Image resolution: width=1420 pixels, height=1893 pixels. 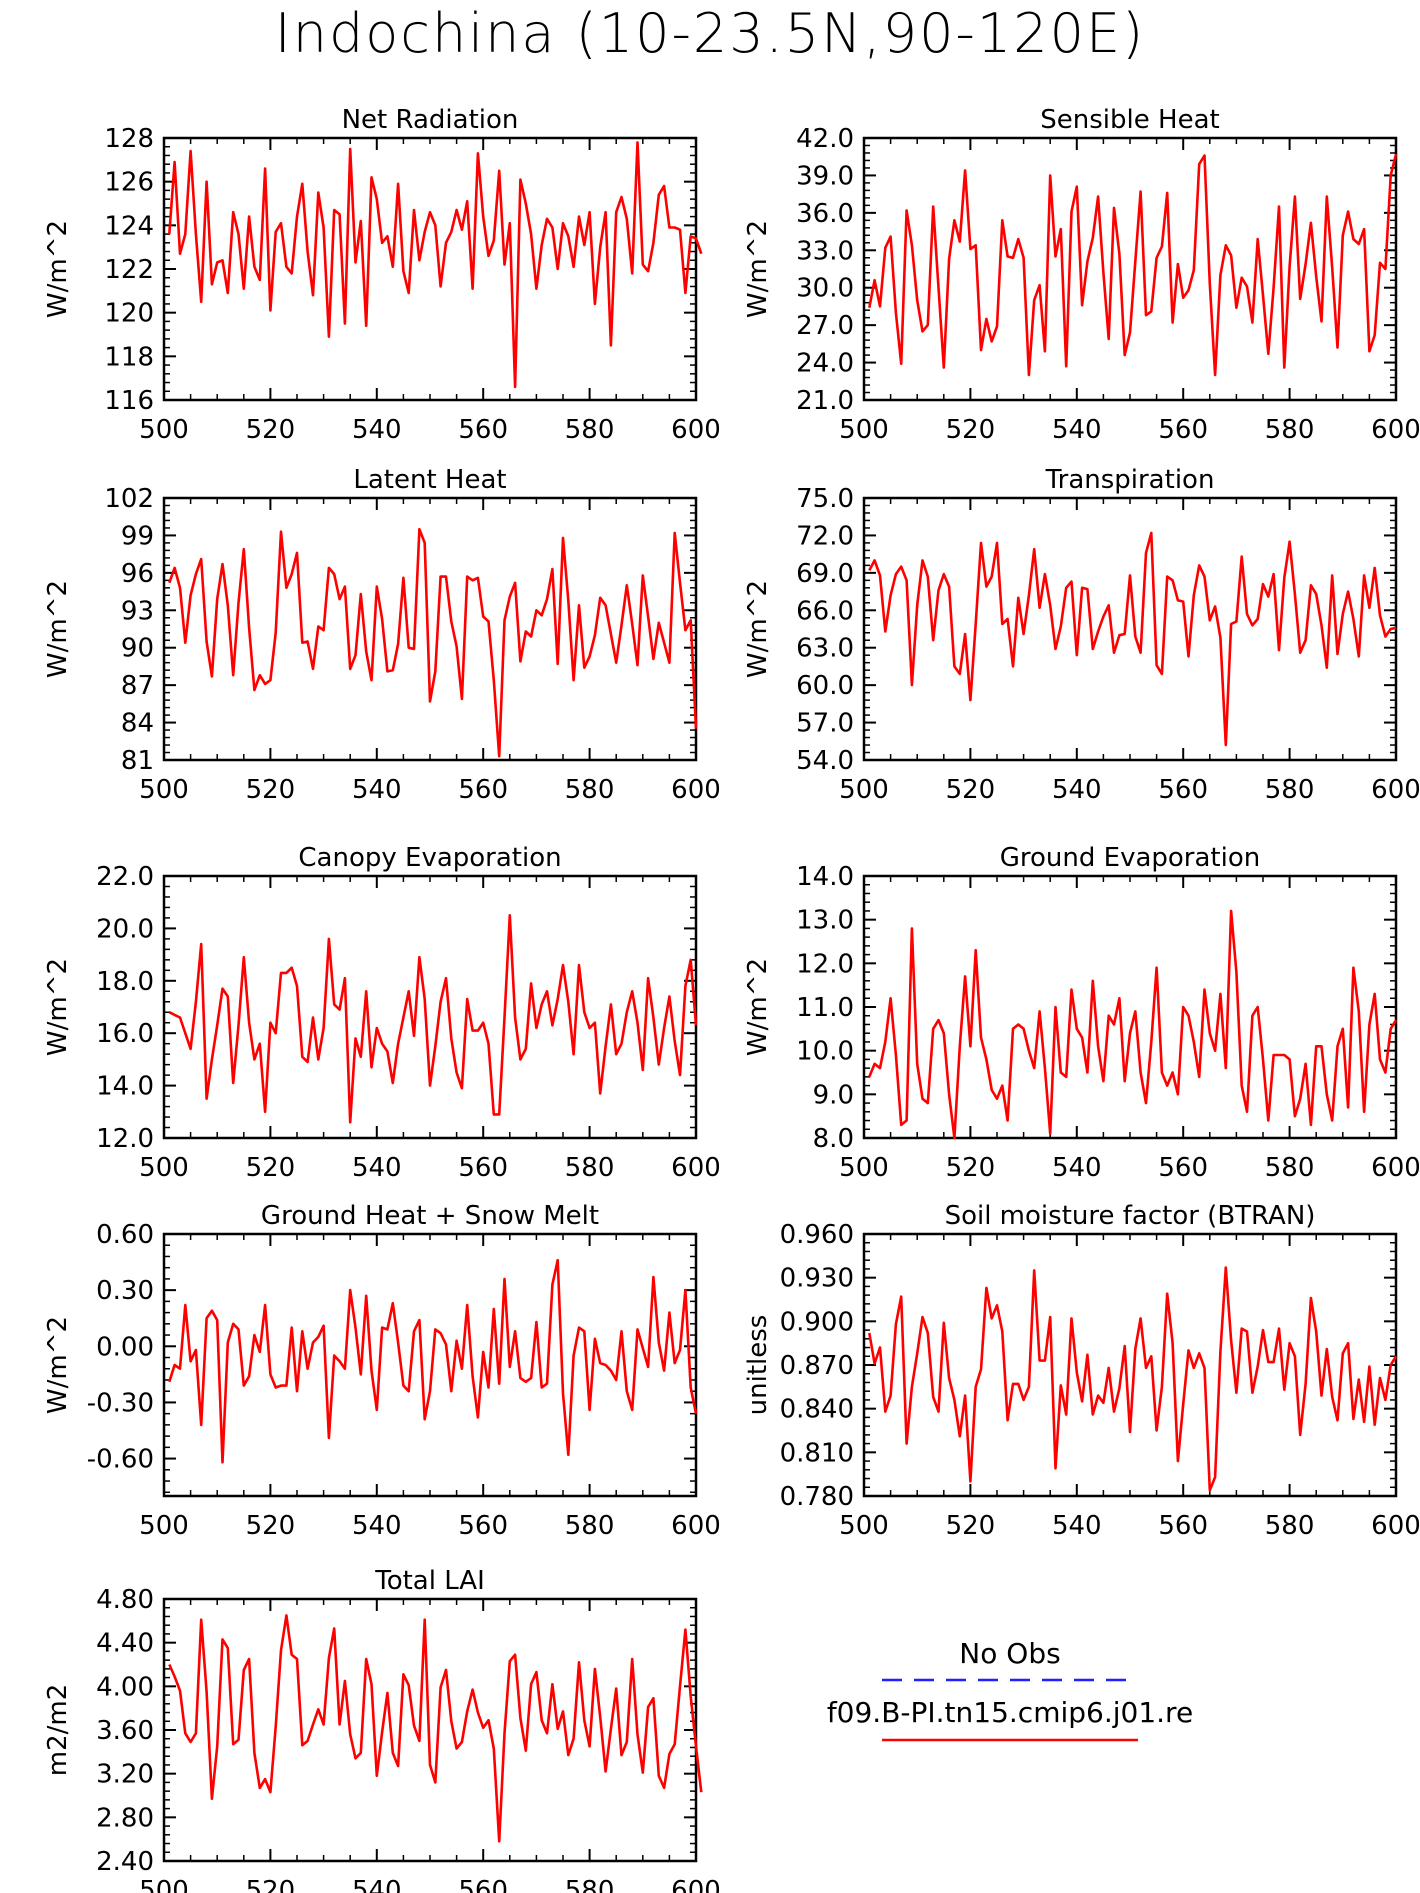 What do you see at coordinates (137, 611) in the screenshot?
I see `y-tick-label: 93` at bounding box center [137, 611].